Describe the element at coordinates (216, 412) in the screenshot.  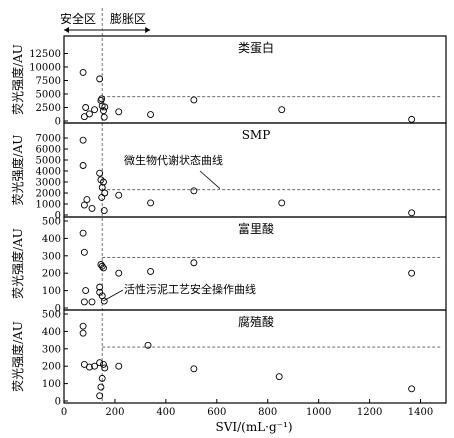
I see `x-tick-label: 600` at that location.